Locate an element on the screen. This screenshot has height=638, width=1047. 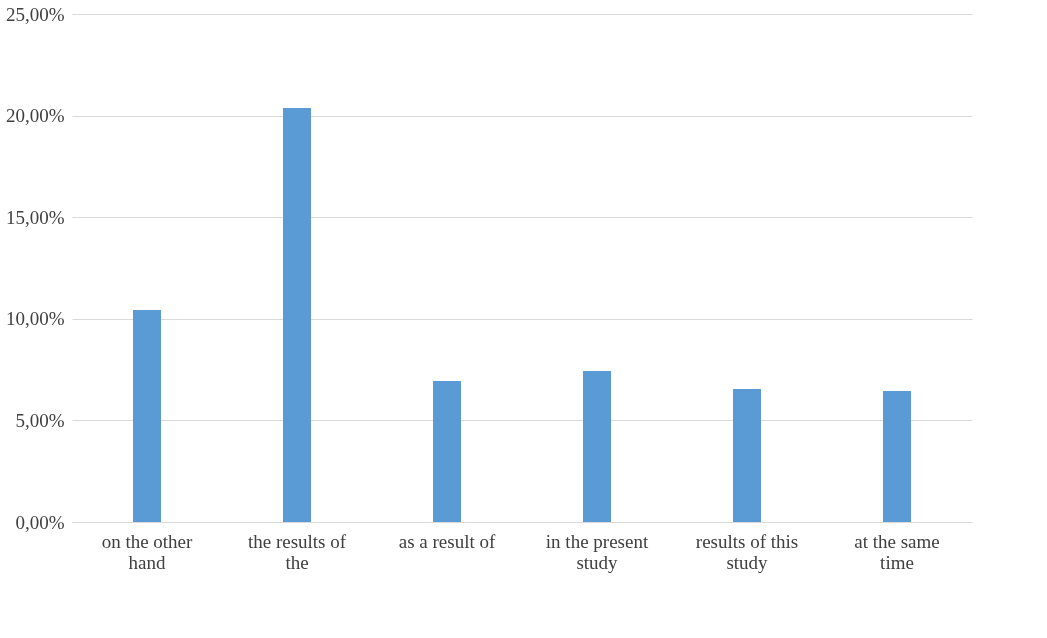
x-tick-label: in the present study is located at coordinates (597, 551).